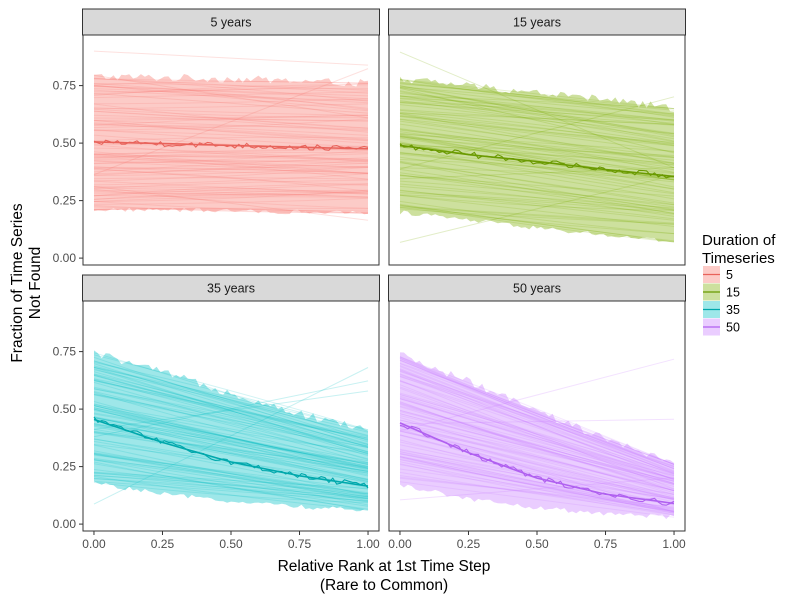  What do you see at coordinates (231, 22) in the screenshot?
I see `facet-strip` at bounding box center [231, 22].